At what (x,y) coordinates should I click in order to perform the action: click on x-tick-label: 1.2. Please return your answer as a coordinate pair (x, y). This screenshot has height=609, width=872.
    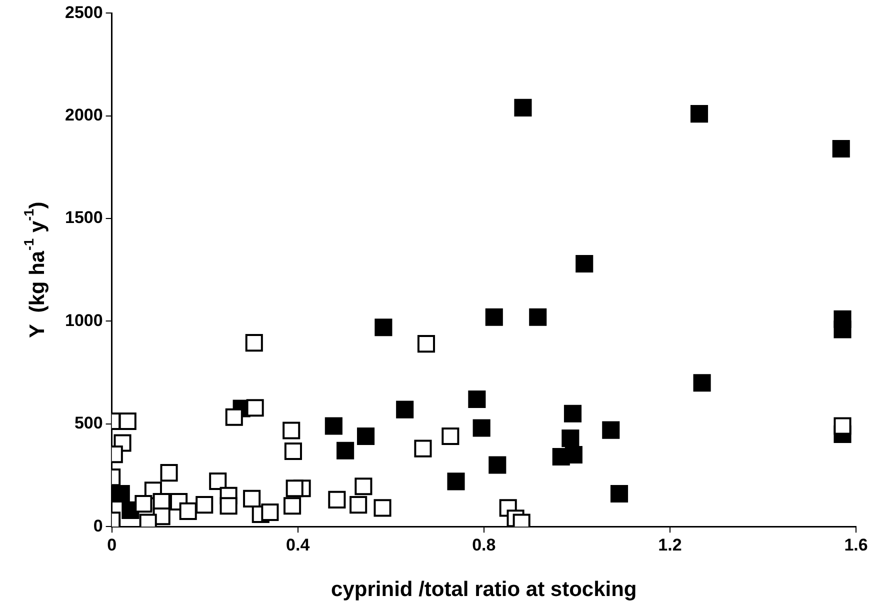
    Looking at the image, I should click on (670, 544).